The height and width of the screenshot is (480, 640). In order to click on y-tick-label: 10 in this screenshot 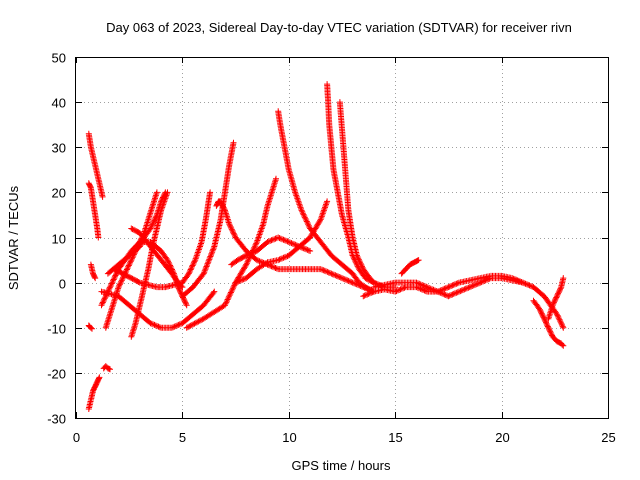, I will do `click(59, 239)`.